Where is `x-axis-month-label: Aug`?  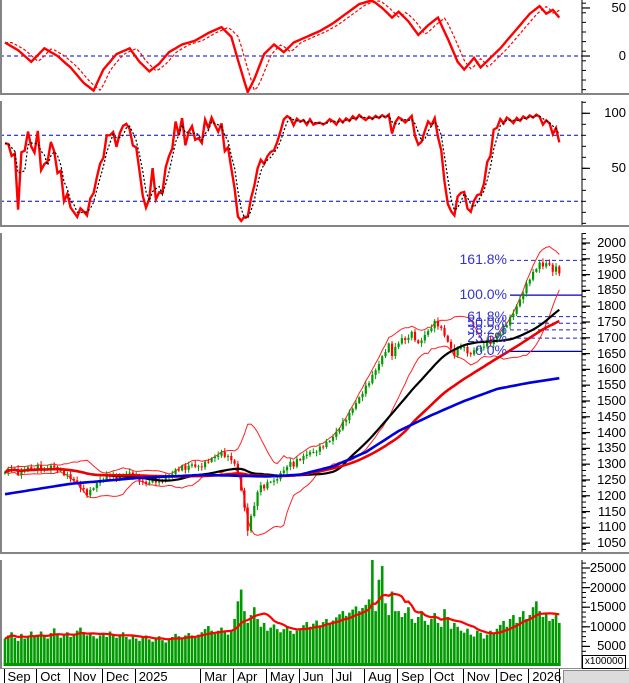
x-axis-month-label: Aug is located at coordinates (380, 676).